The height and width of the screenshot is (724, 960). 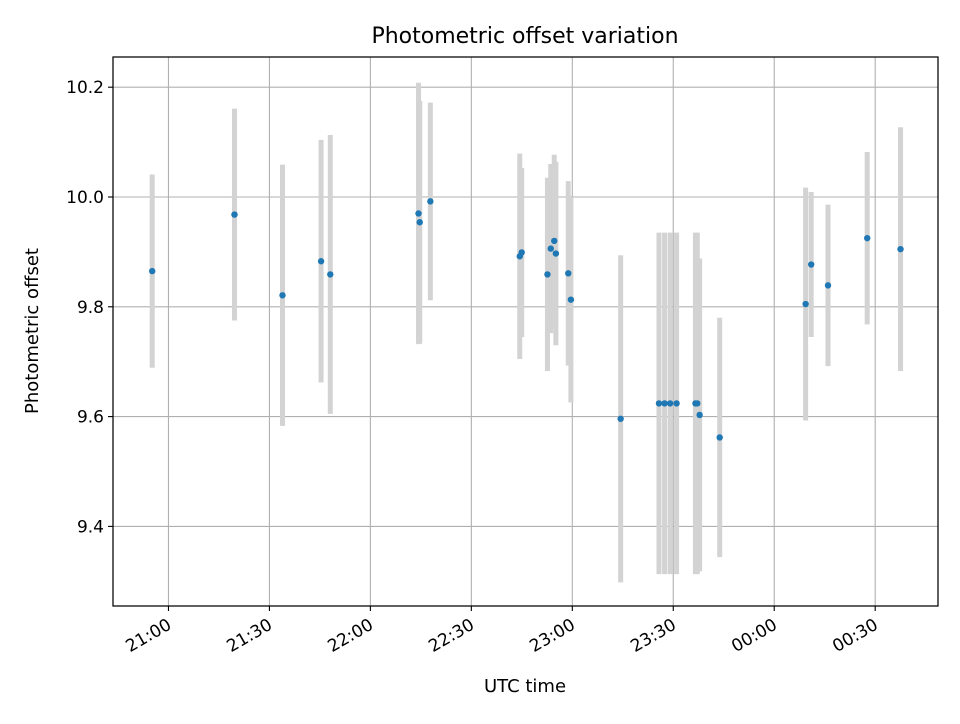 I want to click on y-tick-label: 9.4, so click(x=90, y=527).